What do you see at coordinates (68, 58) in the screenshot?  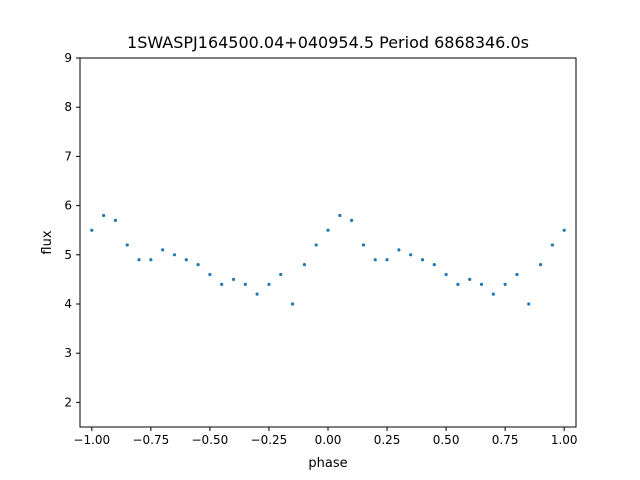 I see `y-tick-label: 9` at bounding box center [68, 58].